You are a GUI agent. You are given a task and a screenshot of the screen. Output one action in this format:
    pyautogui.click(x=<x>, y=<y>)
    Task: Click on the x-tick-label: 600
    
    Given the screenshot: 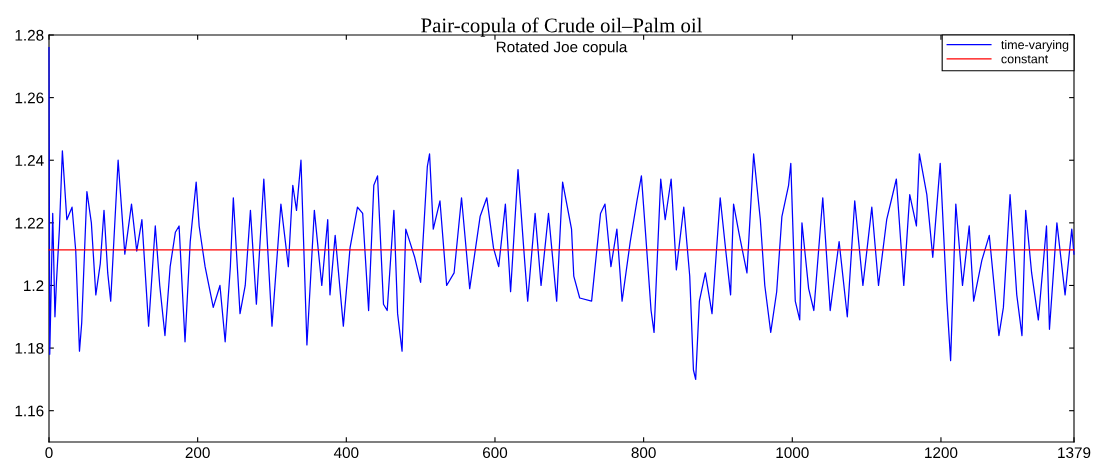 What is the action you would take?
    pyautogui.click(x=495, y=453)
    